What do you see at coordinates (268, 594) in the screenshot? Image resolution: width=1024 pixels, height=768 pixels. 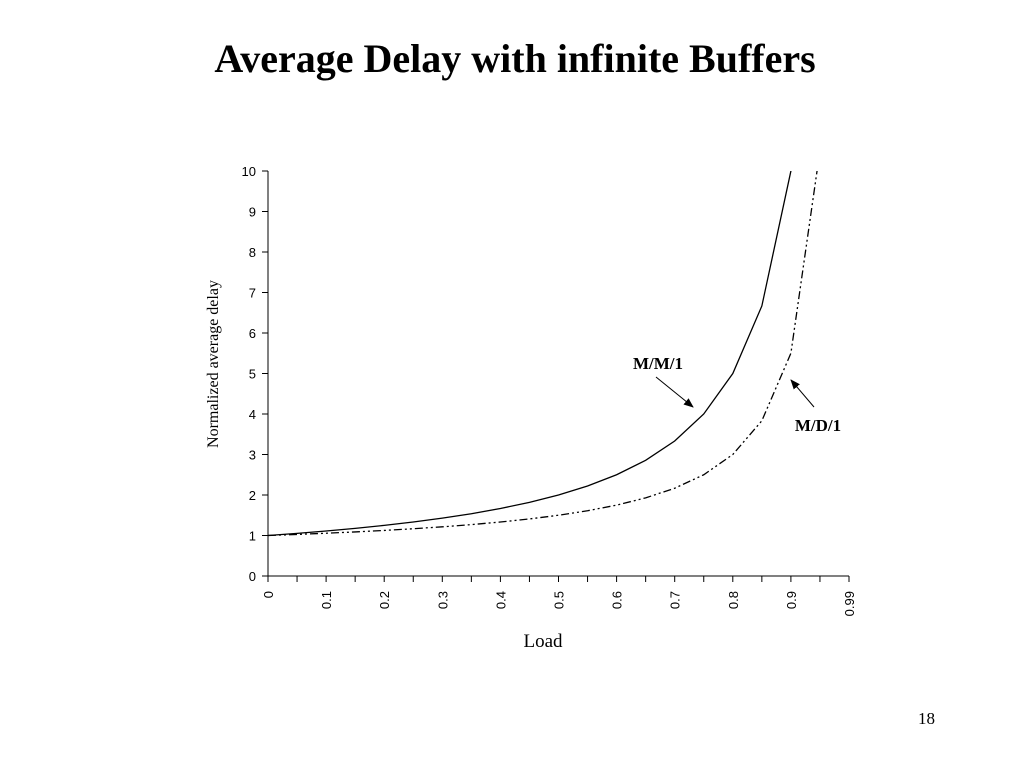 I see `x-tick-label: 0` at bounding box center [268, 594].